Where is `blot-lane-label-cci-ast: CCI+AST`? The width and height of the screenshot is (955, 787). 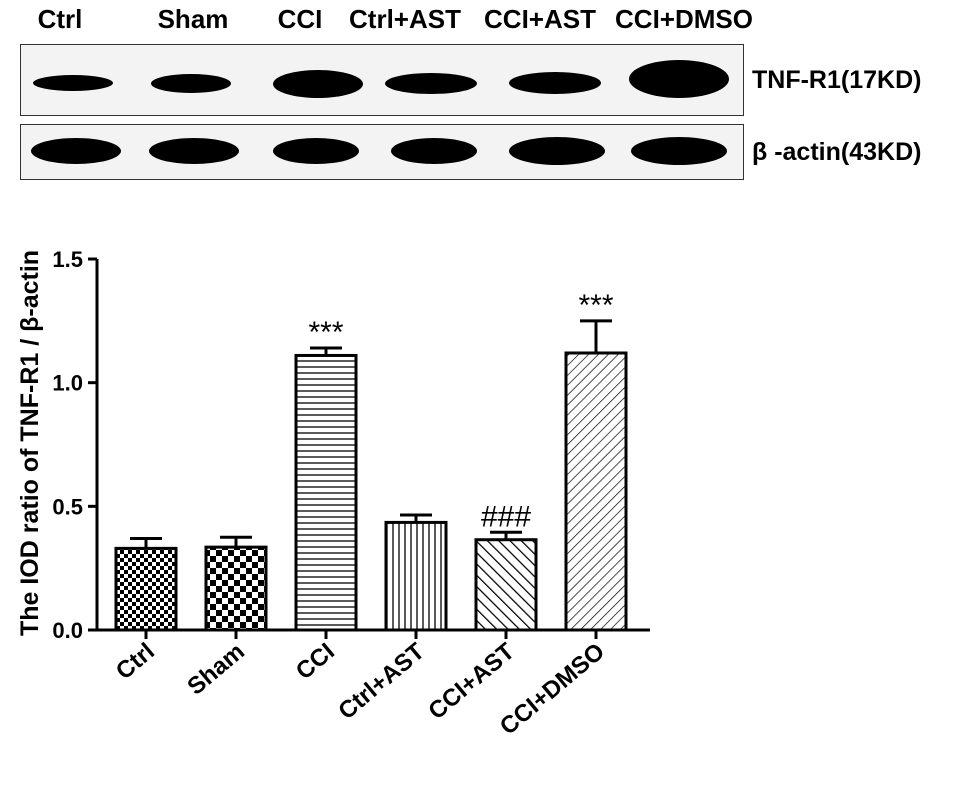
blot-lane-label-cci-ast: CCI+AST is located at coordinates (540, 19).